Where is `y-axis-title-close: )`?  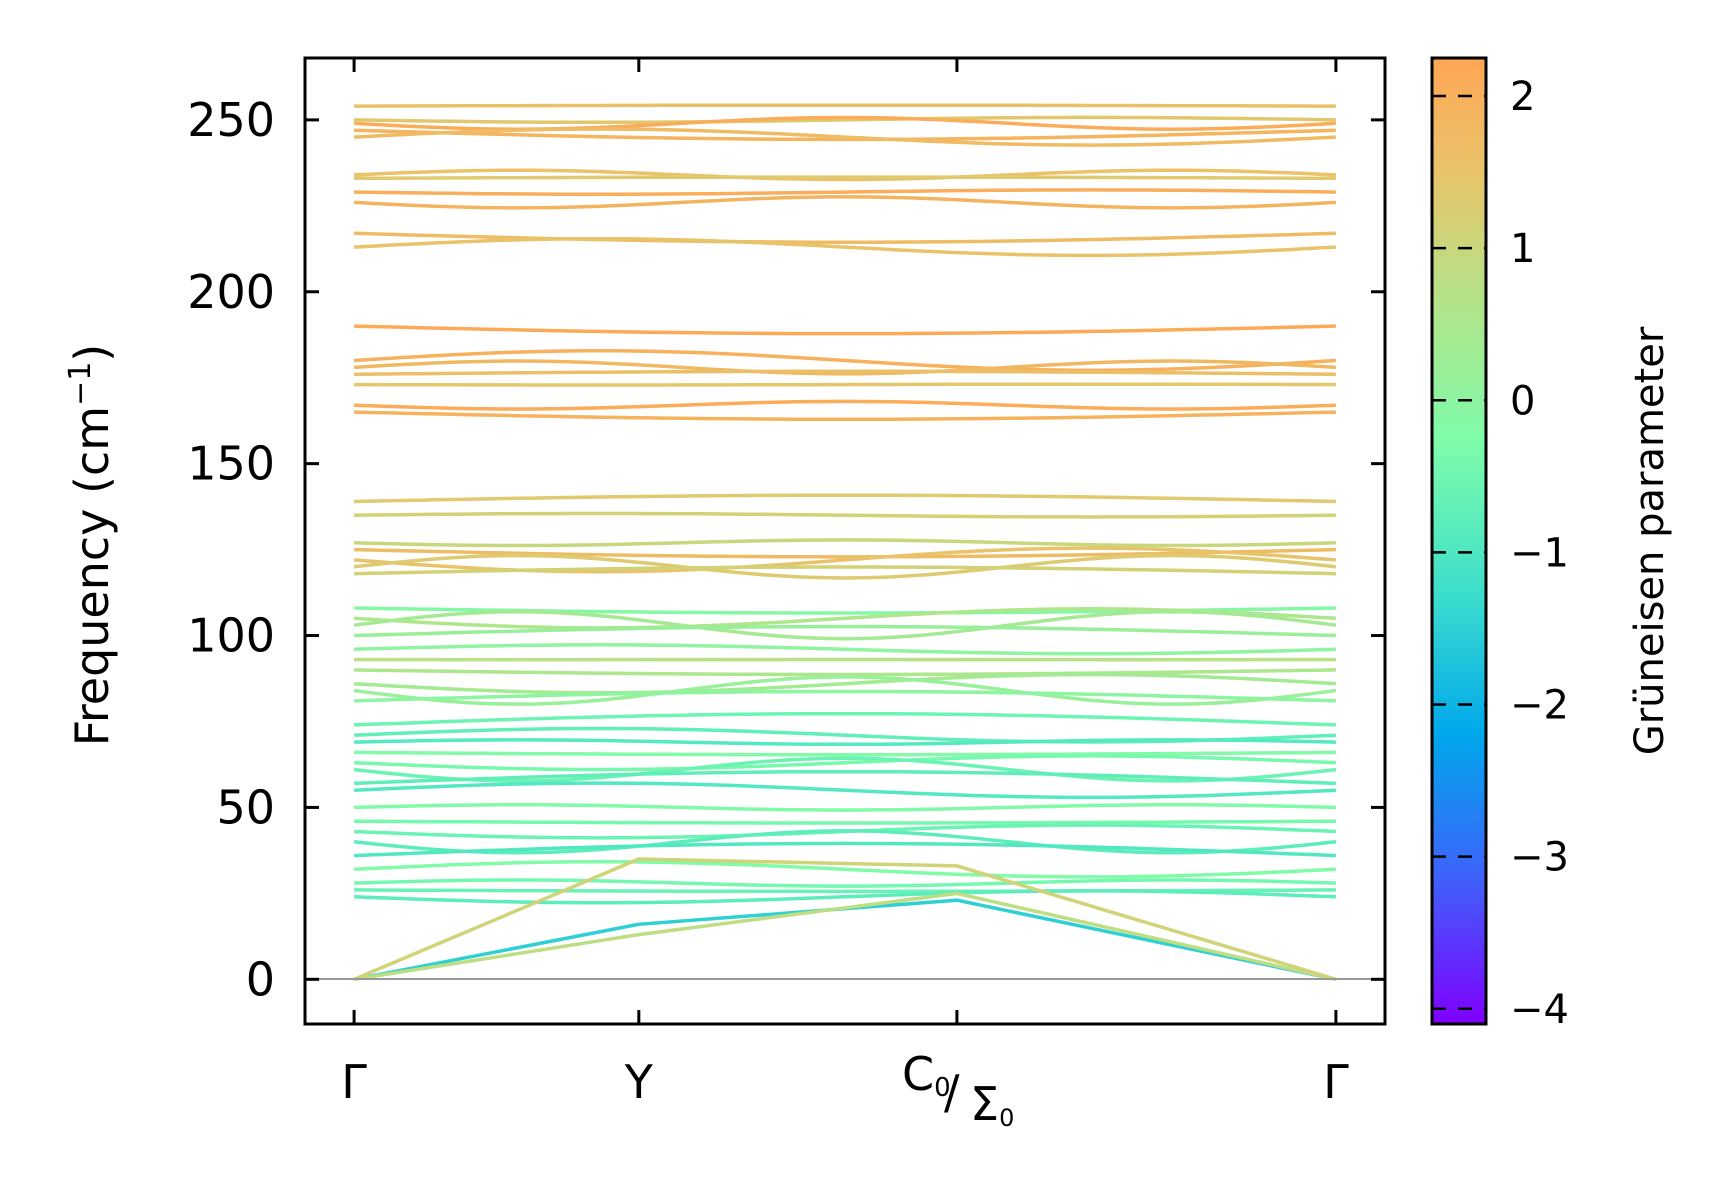 y-axis-title-close: ) is located at coordinates (92, 353).